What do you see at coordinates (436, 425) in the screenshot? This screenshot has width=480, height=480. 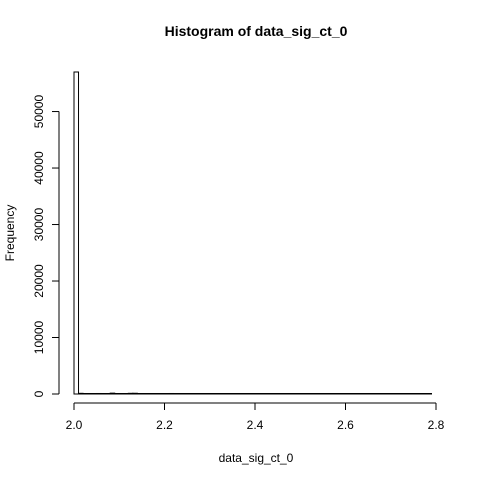 I see `x-tick-label: 2.8` at bounding box center [436, 425].